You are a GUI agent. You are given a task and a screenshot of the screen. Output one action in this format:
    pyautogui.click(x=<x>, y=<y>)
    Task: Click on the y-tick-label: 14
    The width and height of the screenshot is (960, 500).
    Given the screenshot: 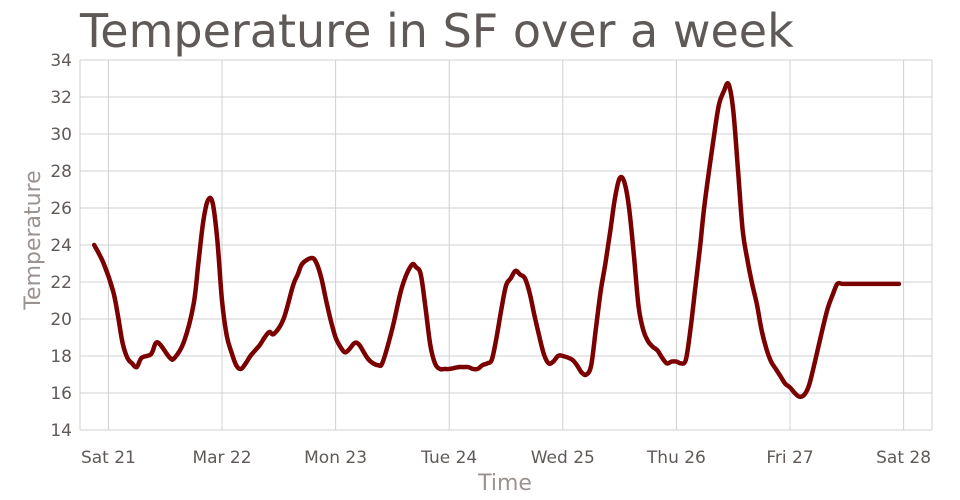 What is the action you would take?
    pyautogui.click(x=61, y=431)
    